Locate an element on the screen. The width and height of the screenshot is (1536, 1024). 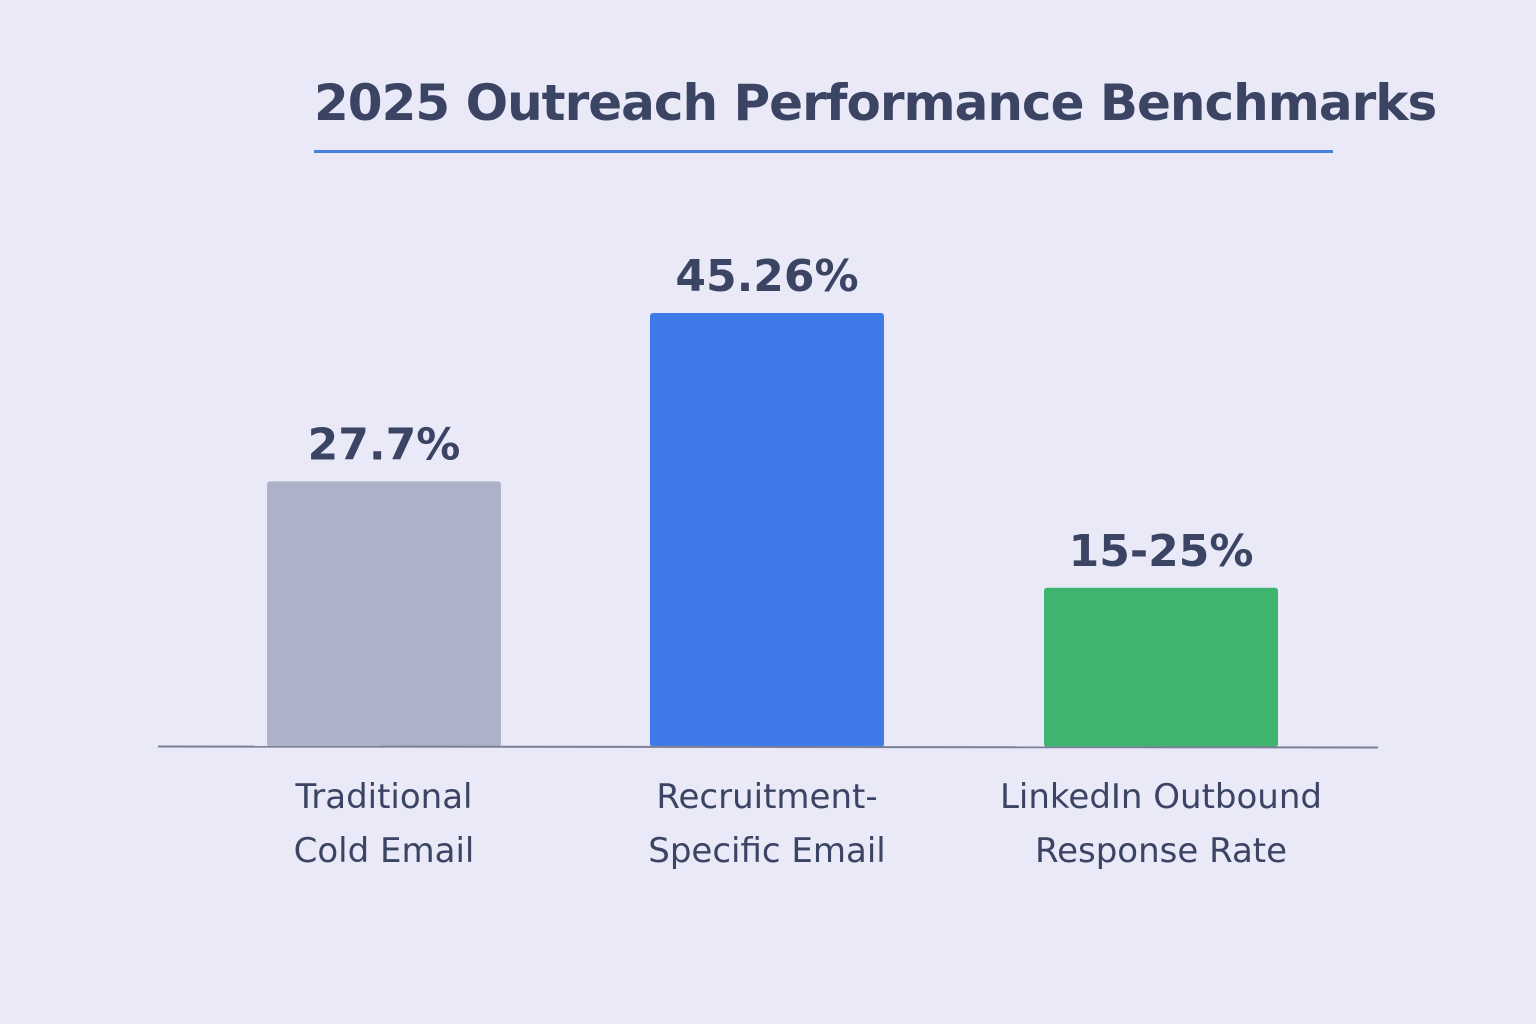
category-label-0-line-1: Cold Email is located at coordinates (384, 851).